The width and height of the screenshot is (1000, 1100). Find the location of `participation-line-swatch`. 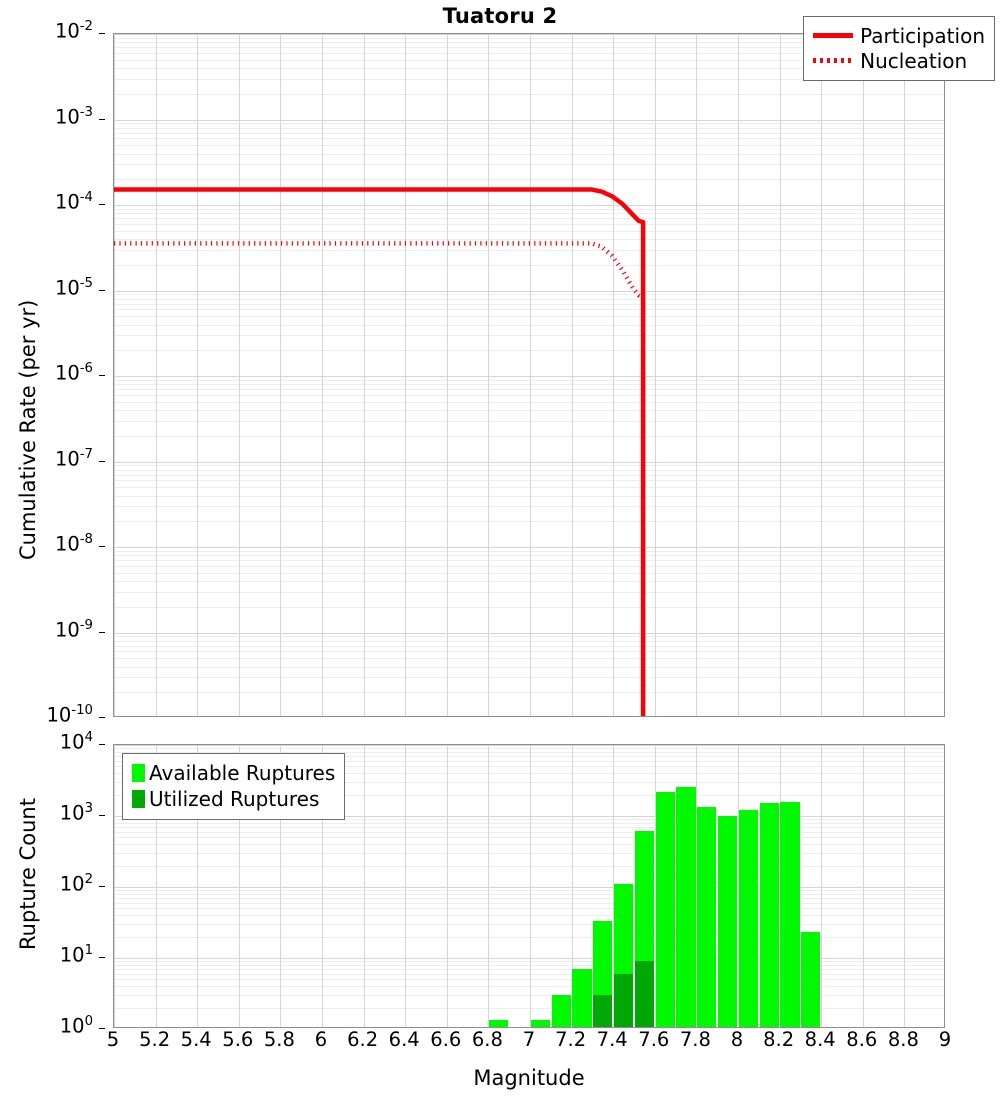

participation-line-swatch is located at coordinates (833, 36).